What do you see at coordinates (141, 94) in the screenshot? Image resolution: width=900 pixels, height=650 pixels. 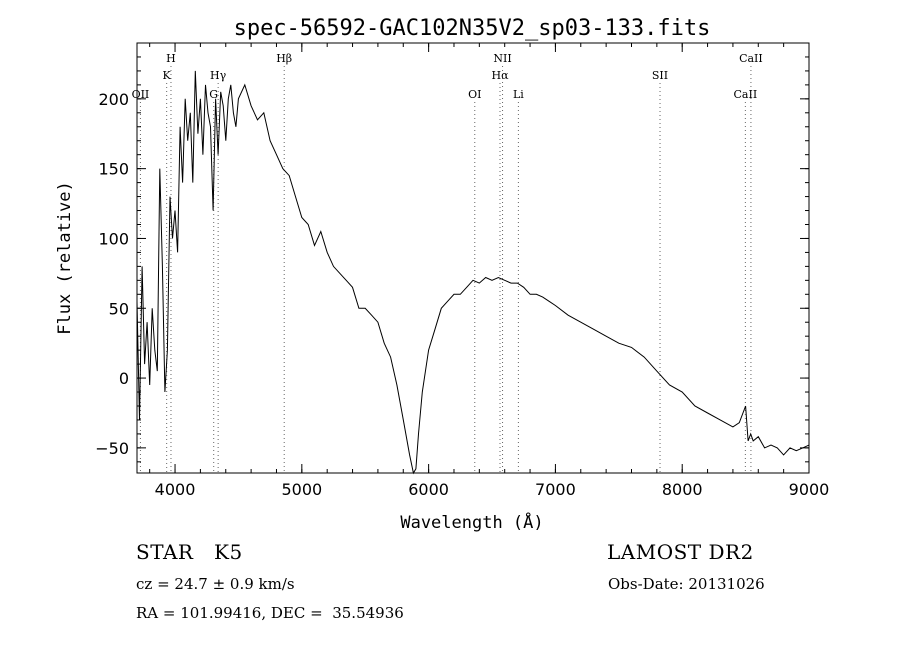 I see `spectral-line-label: OII` at bounding box center [141, 94].